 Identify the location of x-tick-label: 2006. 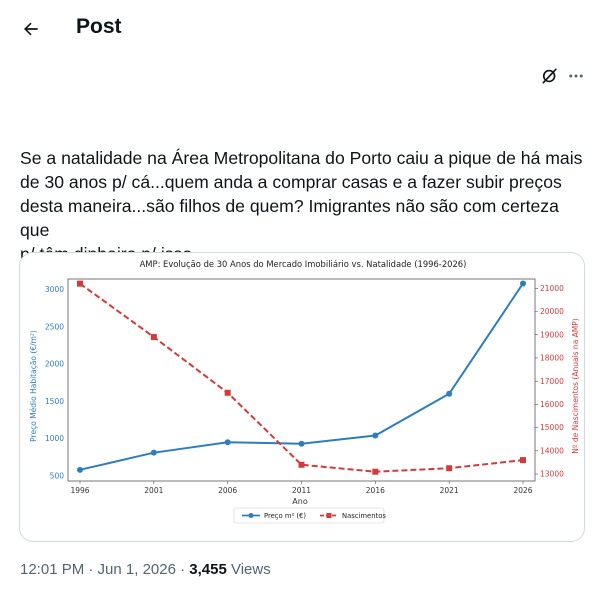
(227, 490).